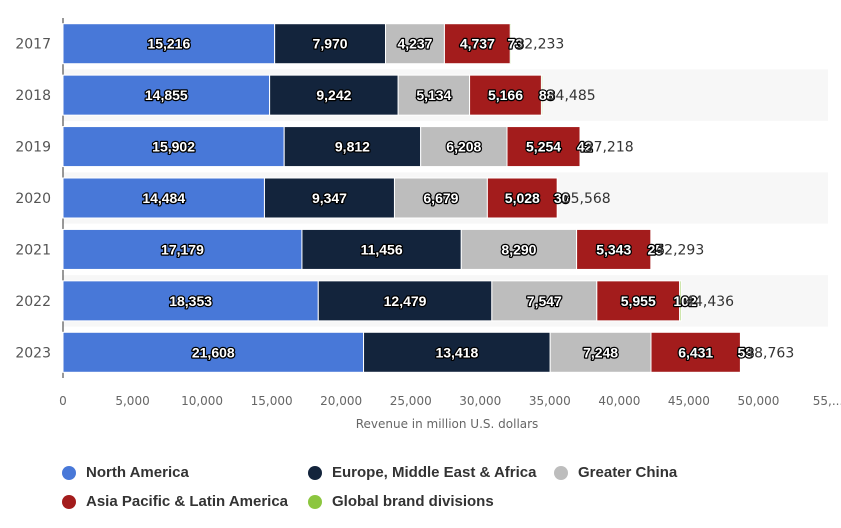 The width and height of the screenshot is (841, 528). Describe the element at coordinates (709, 302) in the screenshot. I see `total-label: 44,436` at that location.